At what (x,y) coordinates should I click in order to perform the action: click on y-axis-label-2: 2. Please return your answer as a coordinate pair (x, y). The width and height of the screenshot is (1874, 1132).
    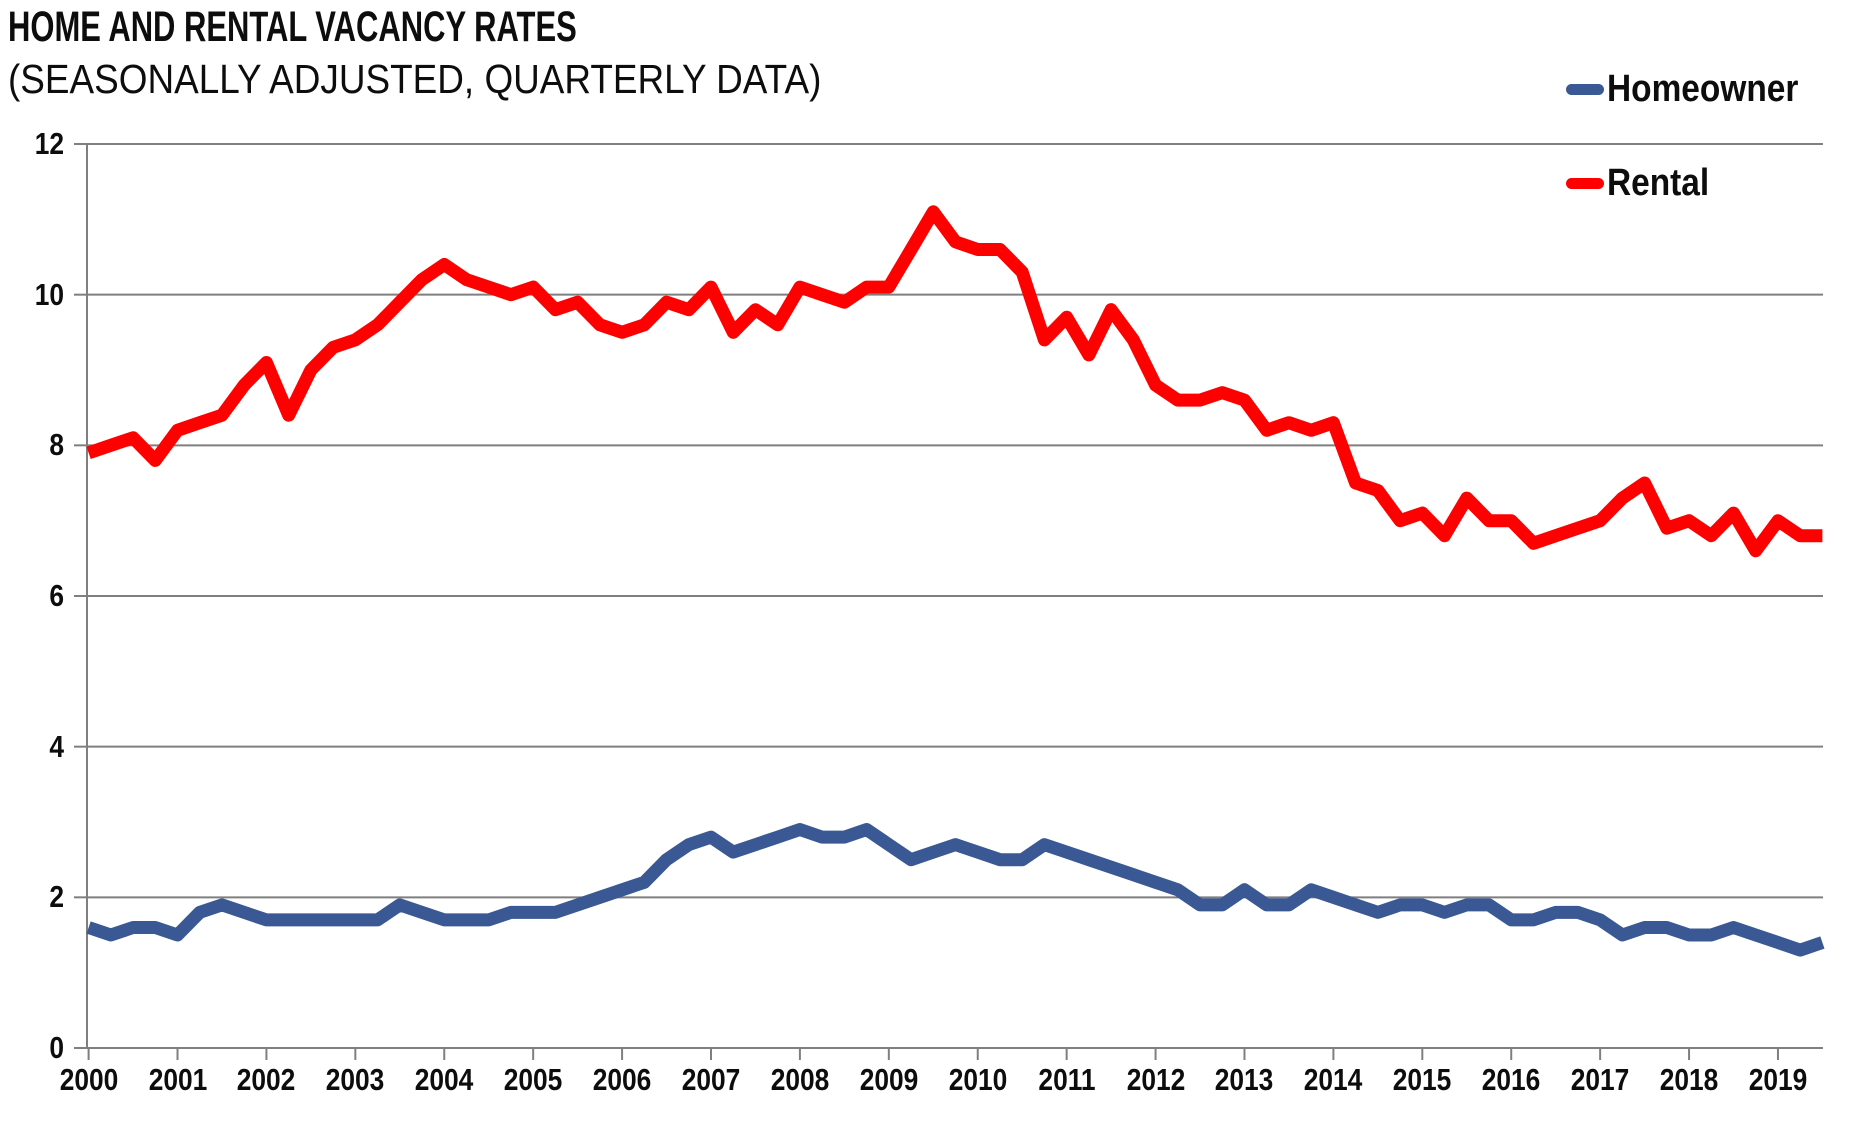
    Looking at the image, I should click on (56, 897).